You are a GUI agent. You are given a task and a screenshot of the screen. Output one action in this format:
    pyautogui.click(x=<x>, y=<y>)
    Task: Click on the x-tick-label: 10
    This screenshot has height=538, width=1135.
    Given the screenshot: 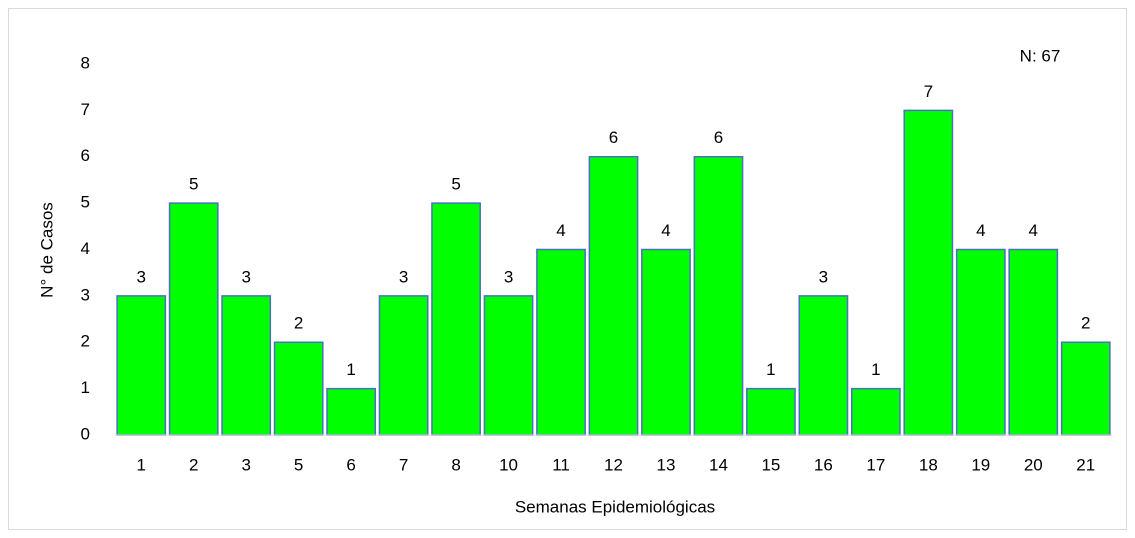 What is the action you would take?
    pyautogui.click(x=508, y=464)
    